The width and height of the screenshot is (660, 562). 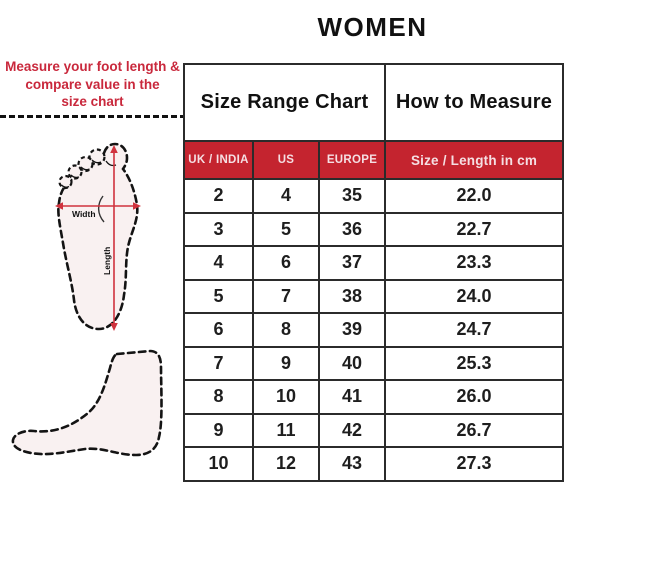 I want to click on cell-europe: 41, so click(x=352, y=397).